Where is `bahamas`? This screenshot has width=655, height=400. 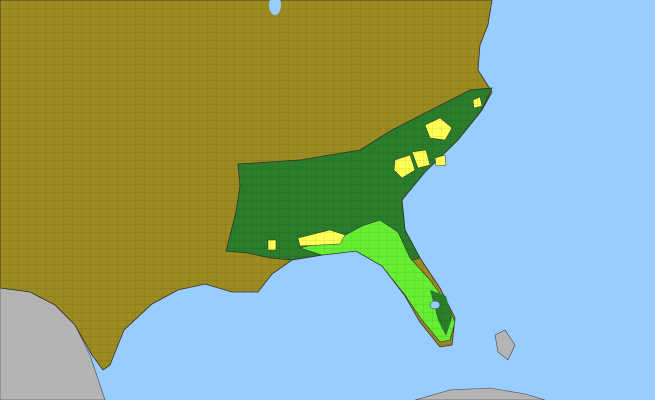
bahamas is located at coordinates (505, 345).